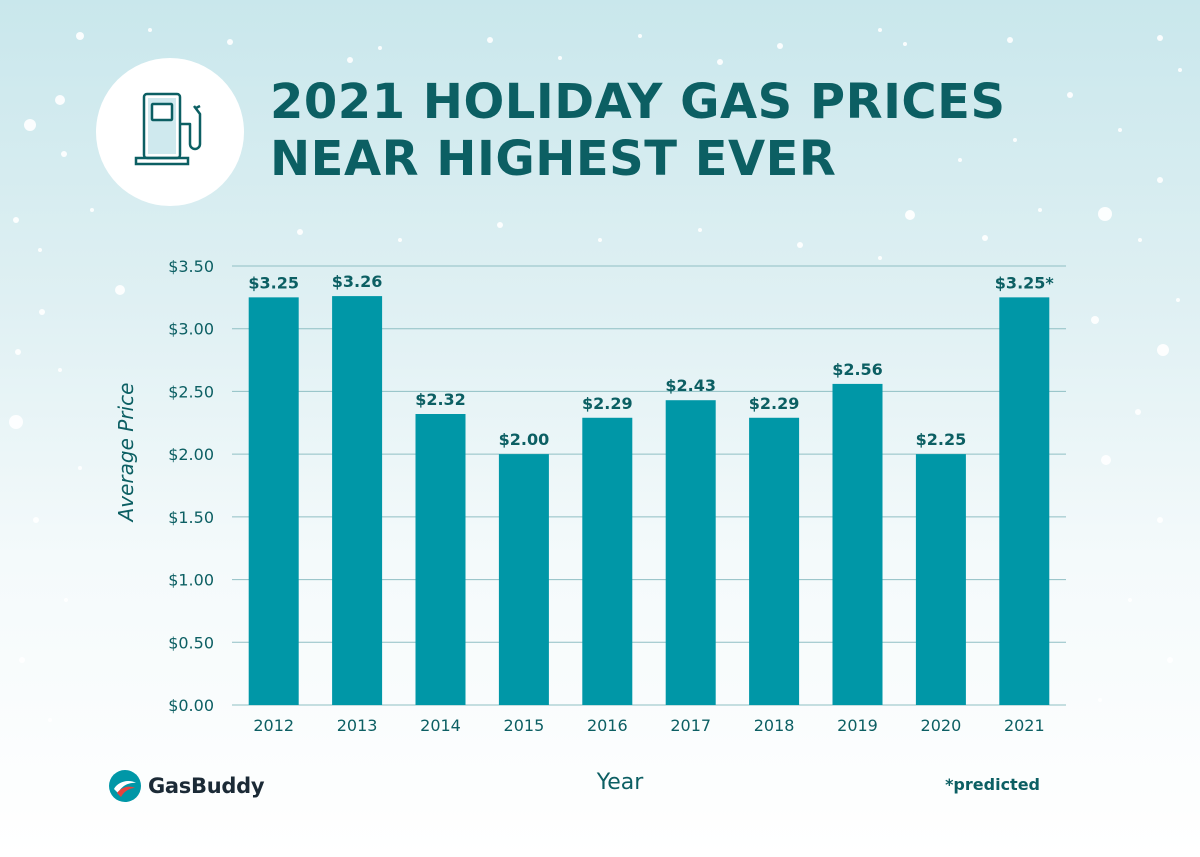 The image size is (1200, 857). I want to click on bar-2021, so click(1024, 501).